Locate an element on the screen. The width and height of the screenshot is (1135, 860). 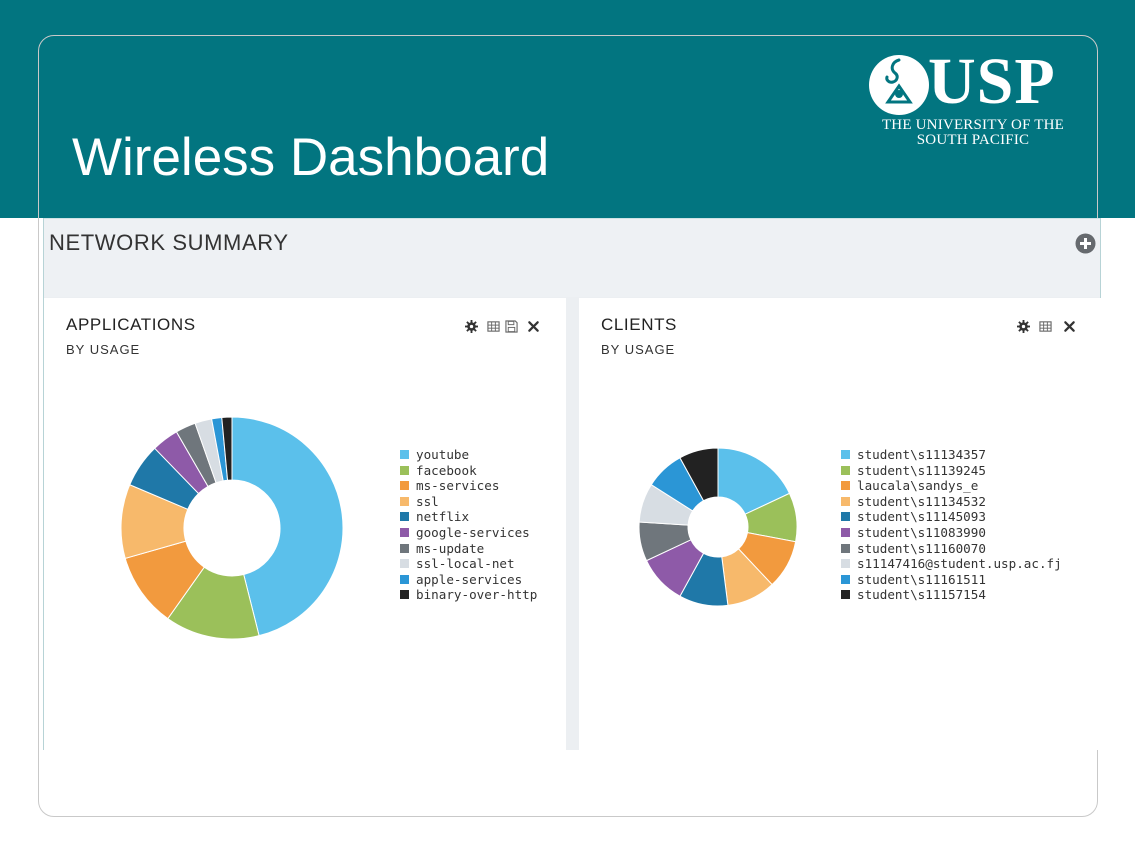
legend-label: google-services is located at coordinates (473, 532).